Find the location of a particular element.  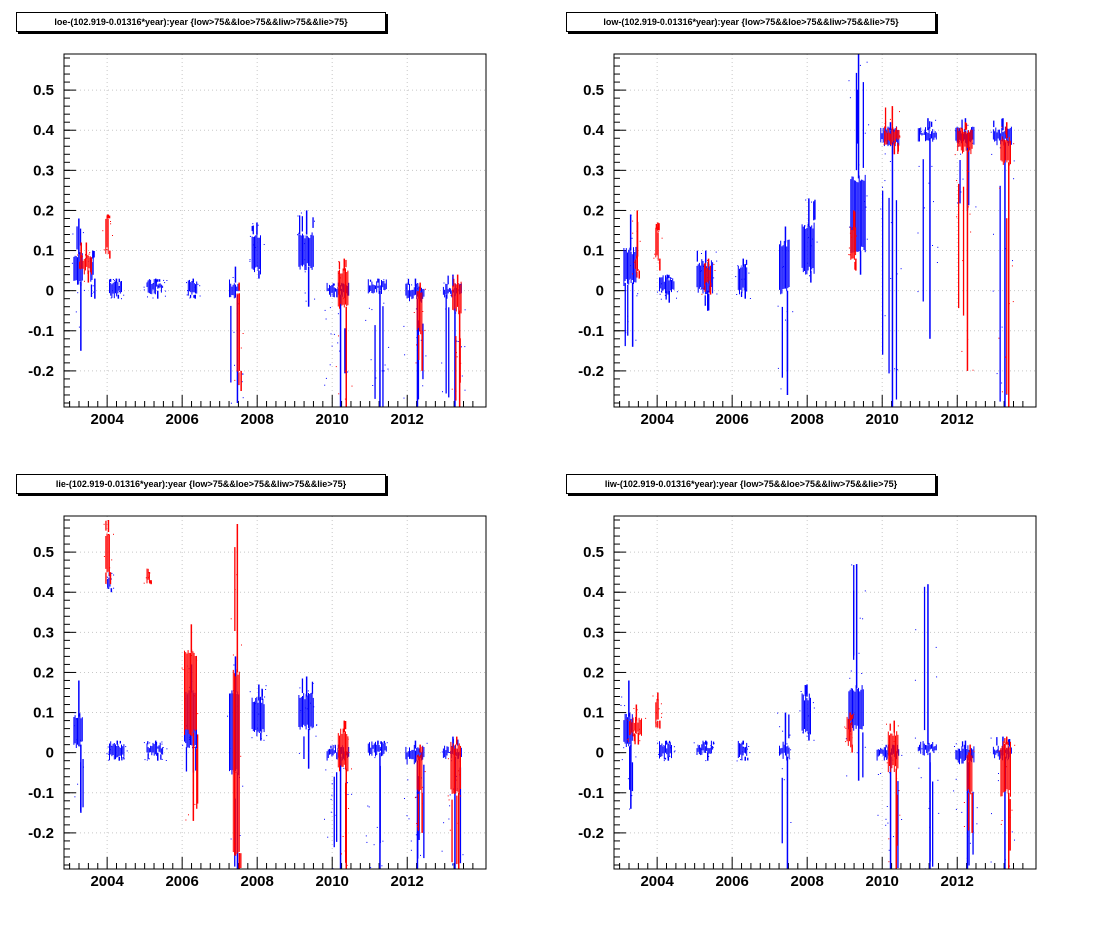

y-tick-label: -0.1 is located at coordinates (591, 331).